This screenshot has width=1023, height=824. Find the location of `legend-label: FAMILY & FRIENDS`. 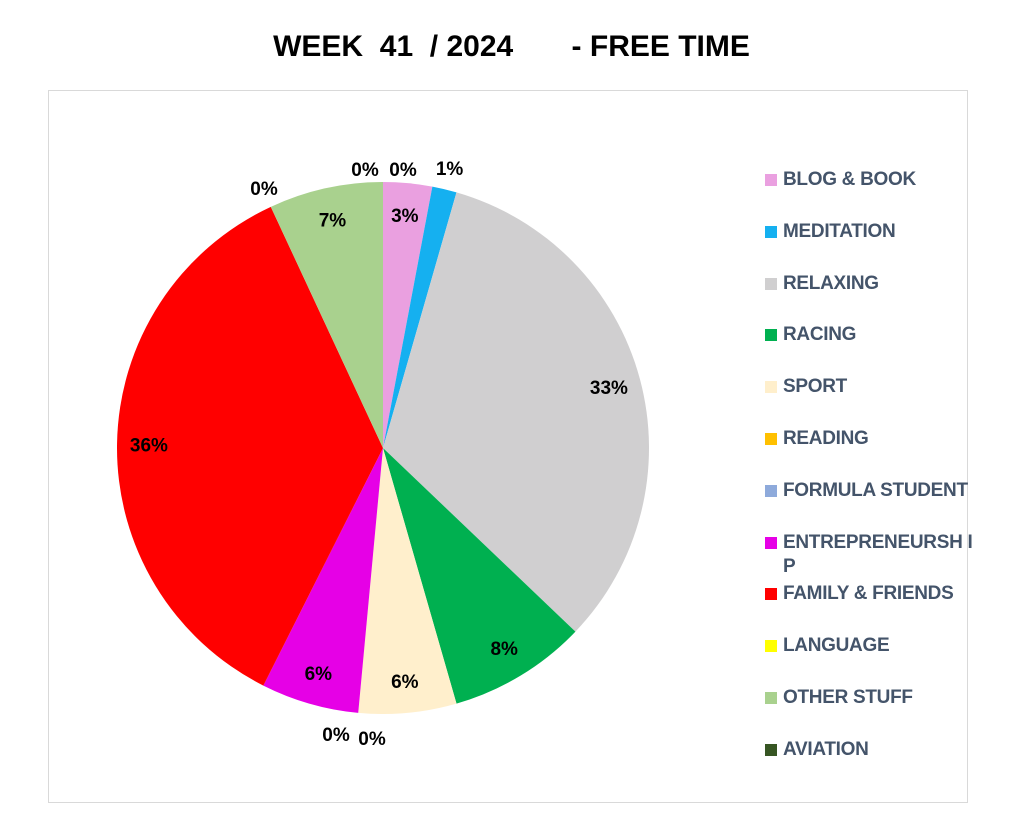

legend-label: FAMILY & FRIENDS is located at coordinates (868, 594).